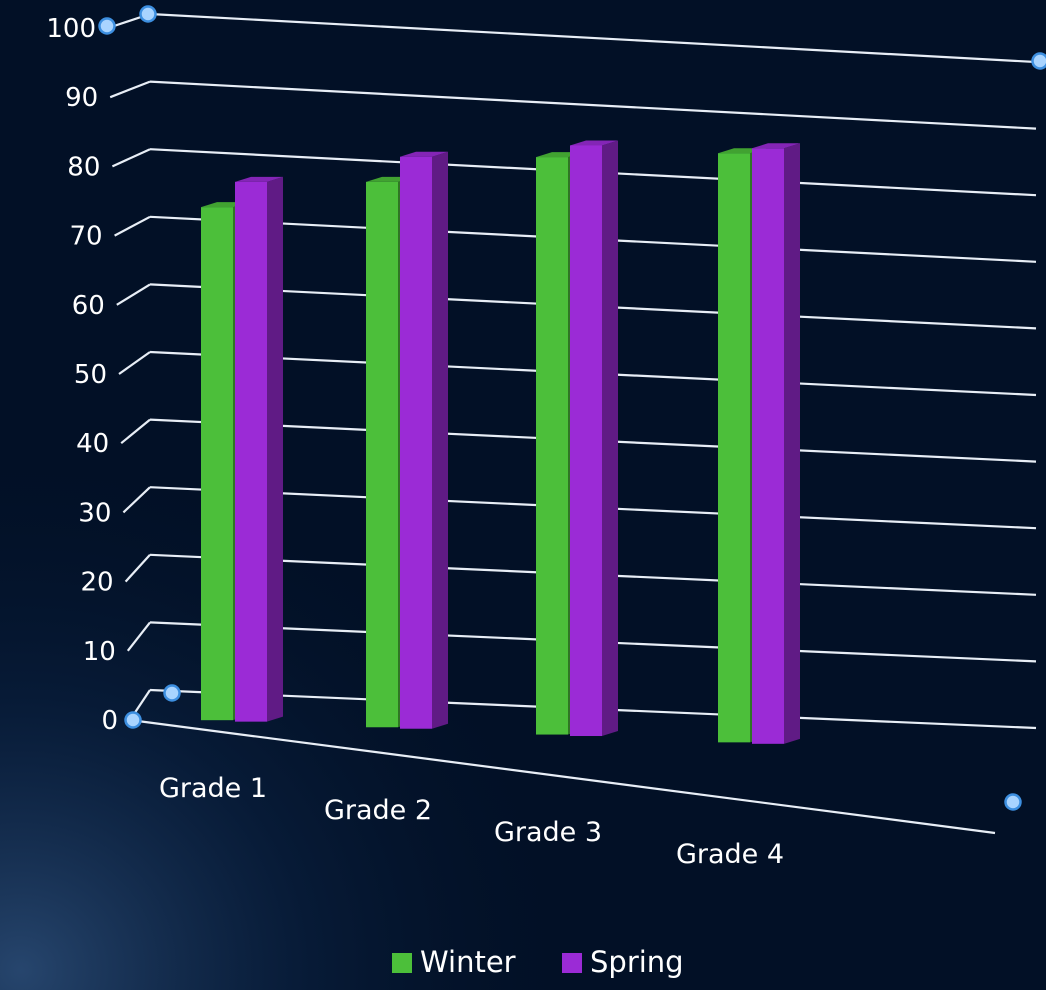  I want to click on x-tick-label: Grade 4, so click(730, 854).